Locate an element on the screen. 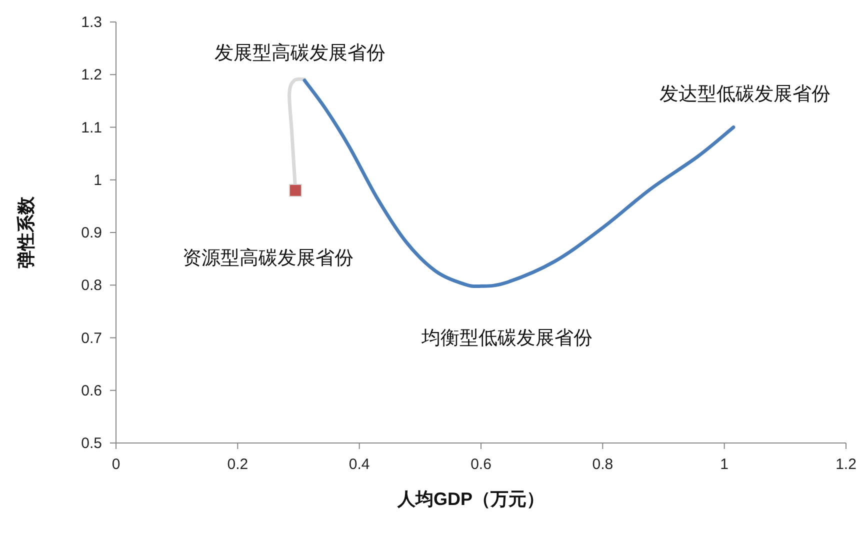  y-tick-label: 0.8 is located at coordinates (91, 285).